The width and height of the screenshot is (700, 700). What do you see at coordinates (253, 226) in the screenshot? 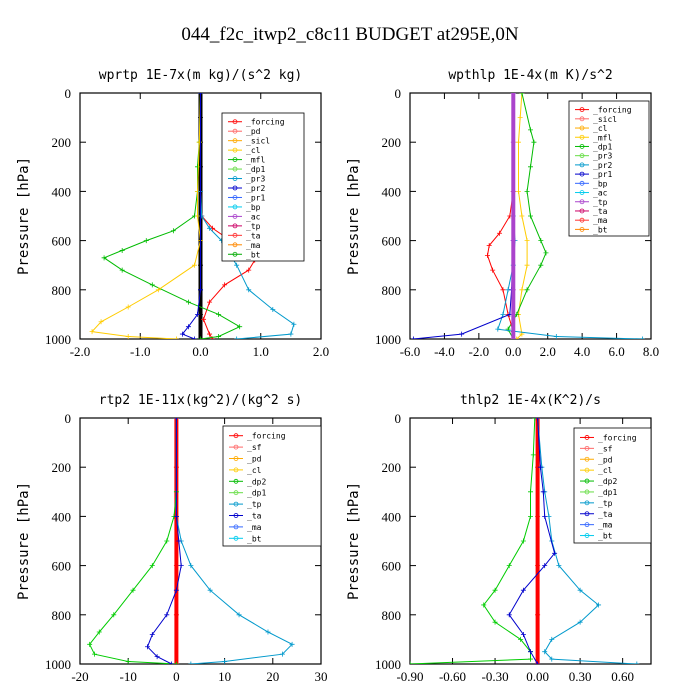
I see `legend-entry: _tp` at bounding box center [253, 226].